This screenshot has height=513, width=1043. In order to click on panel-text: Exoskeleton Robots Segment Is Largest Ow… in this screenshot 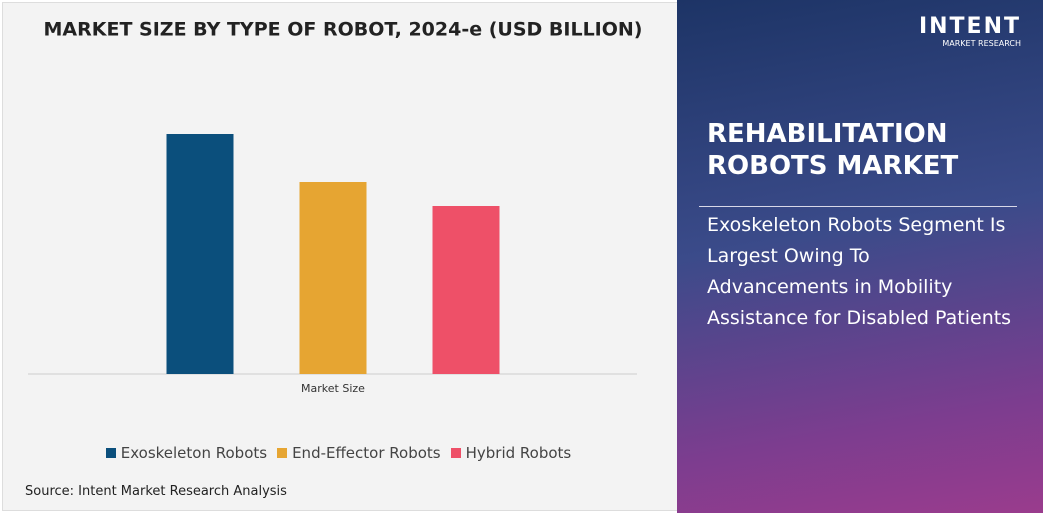, I will do `click(859, 271)`.